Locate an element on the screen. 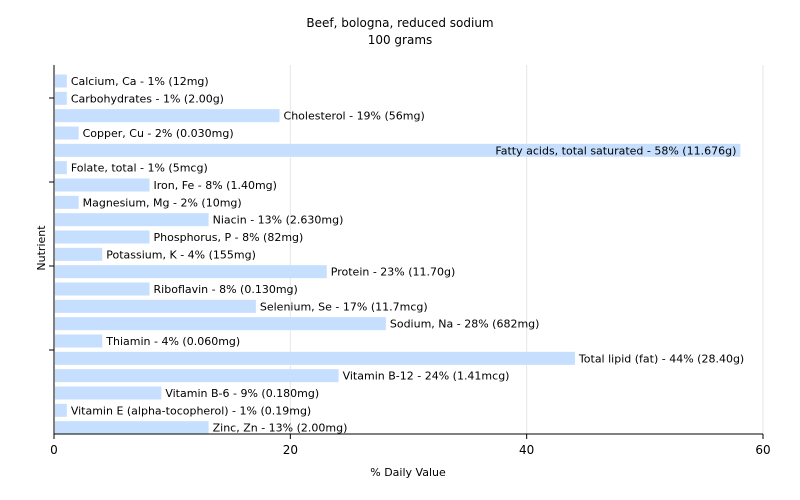 This screenshot has width=800, height=500. bar-label: Magnesium, Mg - 2% (10mg) is located at coordinates (162, 202).